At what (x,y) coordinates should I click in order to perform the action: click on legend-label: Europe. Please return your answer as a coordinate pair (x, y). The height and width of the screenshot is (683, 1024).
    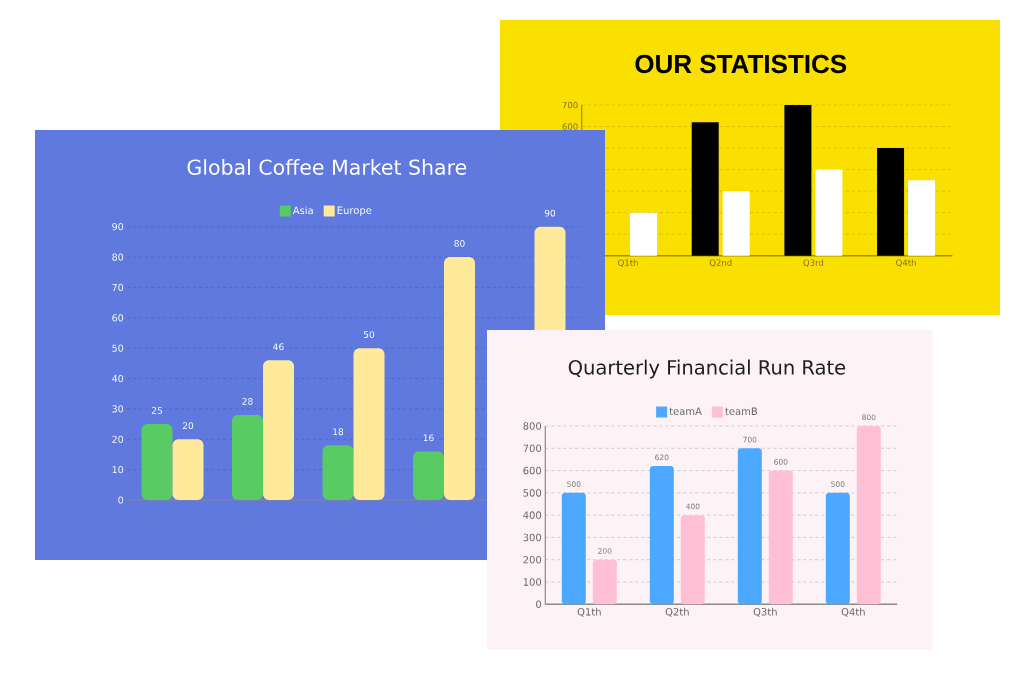
    Looking at the image, I should click on (354, 211).